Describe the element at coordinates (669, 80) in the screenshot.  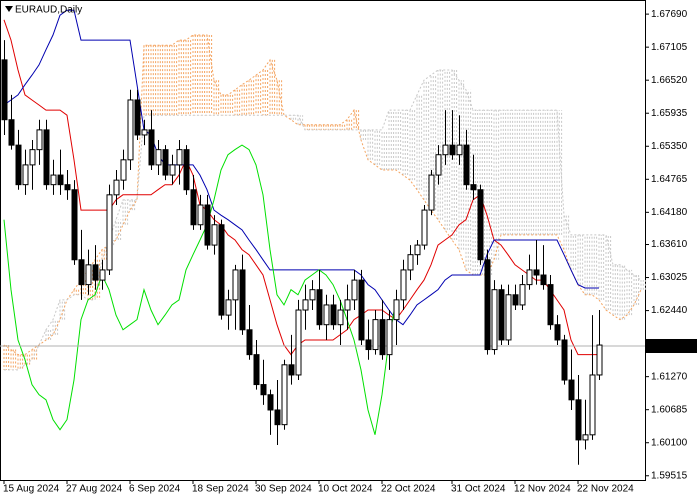
I see `y-tick-label: 1.66520` at that location.